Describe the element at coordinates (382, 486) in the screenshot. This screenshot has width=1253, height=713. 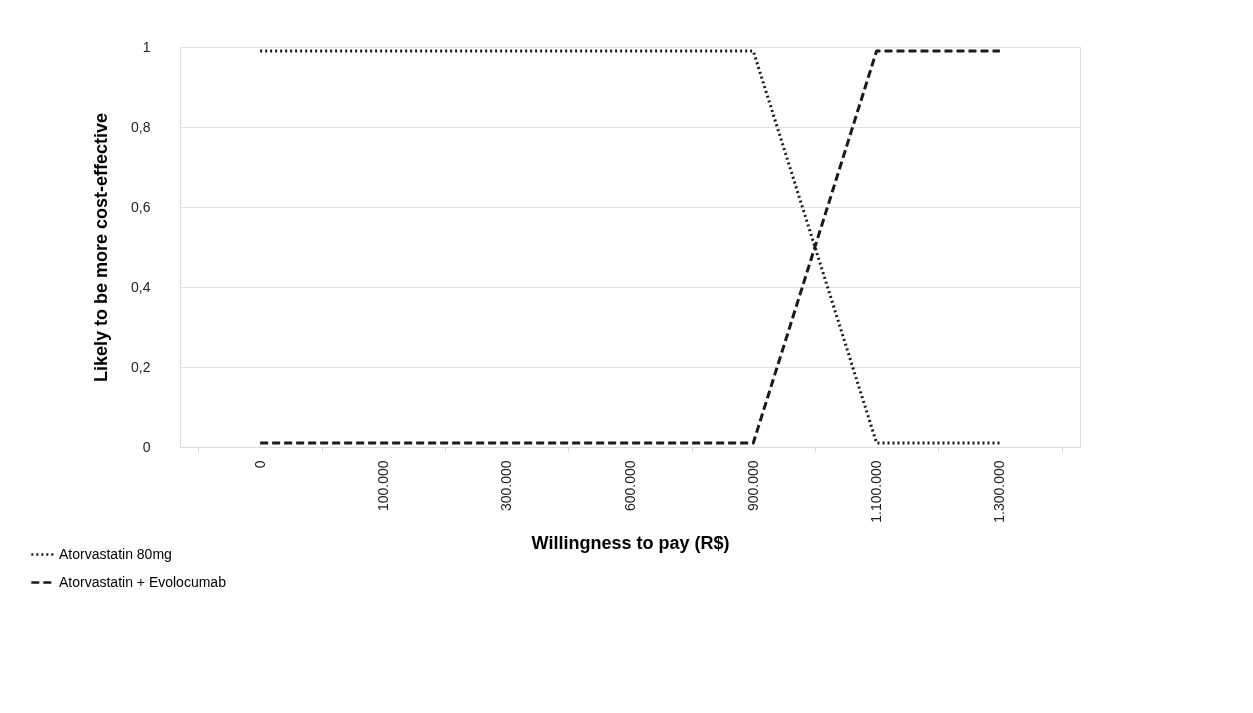
I see `x-tick-label: 100.000` at that location.